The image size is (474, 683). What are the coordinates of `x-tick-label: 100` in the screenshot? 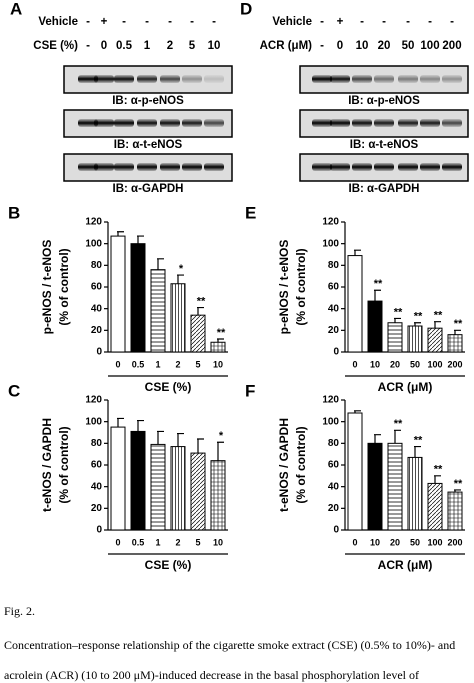 It's located at (434, 364).